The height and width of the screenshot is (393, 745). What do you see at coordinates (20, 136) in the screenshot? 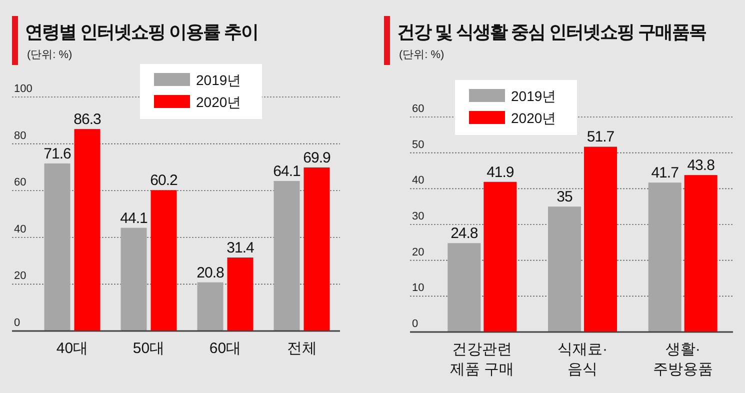
I see `y-tick-label: 80` at bounding box center [20, 136].